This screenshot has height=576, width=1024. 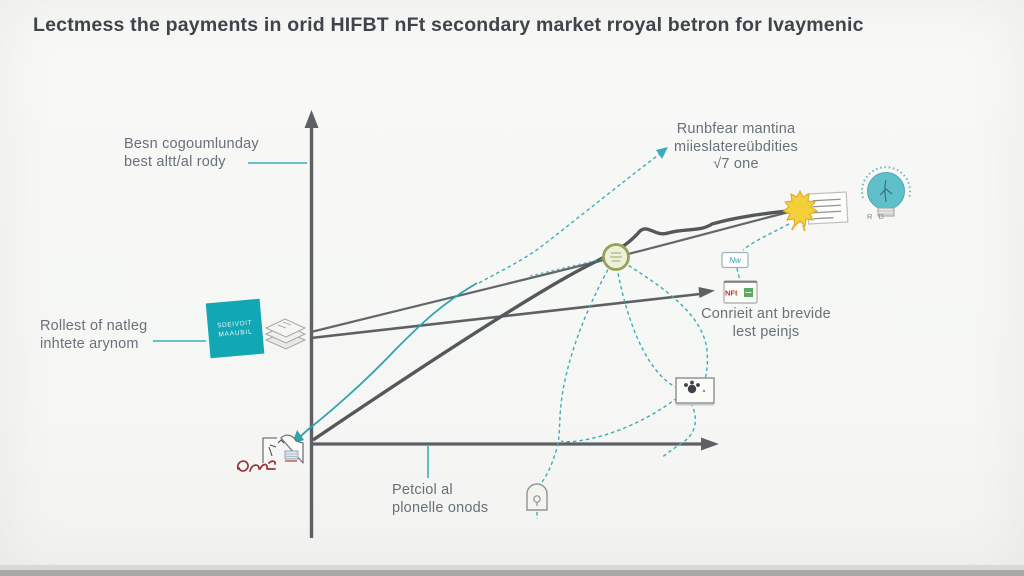 I want to click on label-right: Conrieit ant brevide lest peinjs, so click(x=766, y=323).